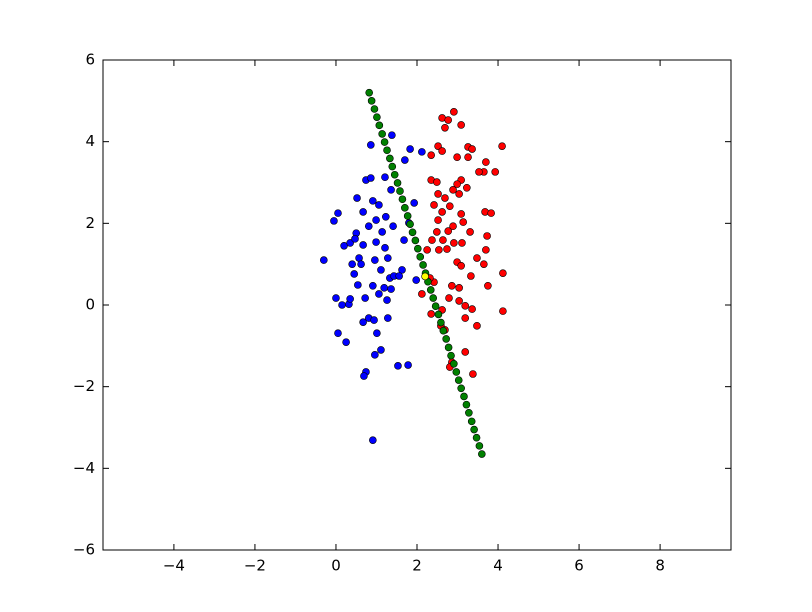 This screenshot has height=612, width=812. What do you see at coordinates (579, 566) in the screenshot?
I see `x-tick-label: 6` at bounding box center [579, 566].